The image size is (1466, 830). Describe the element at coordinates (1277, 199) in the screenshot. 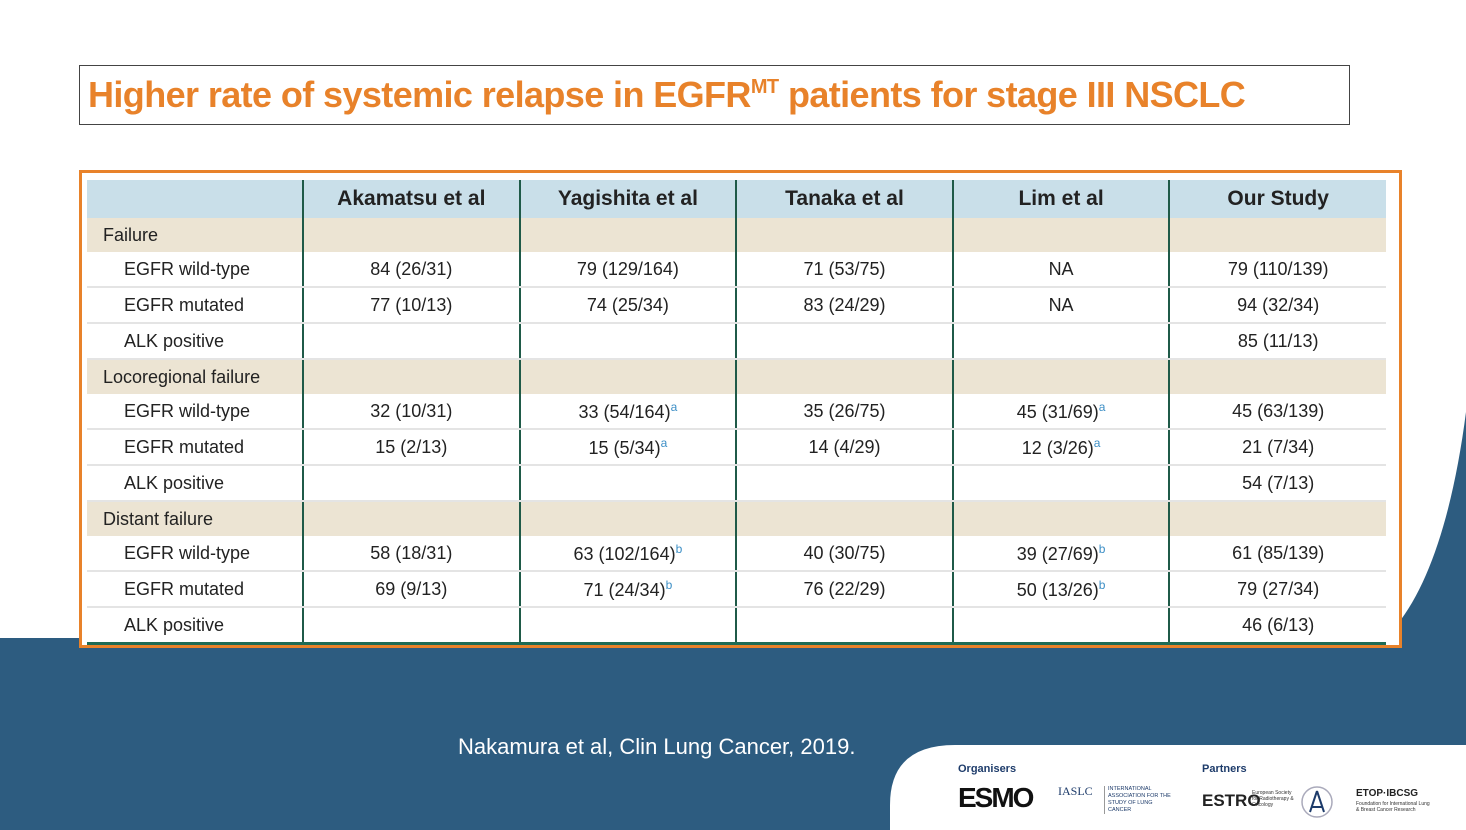

I see `column-header: Our Study` at that location.